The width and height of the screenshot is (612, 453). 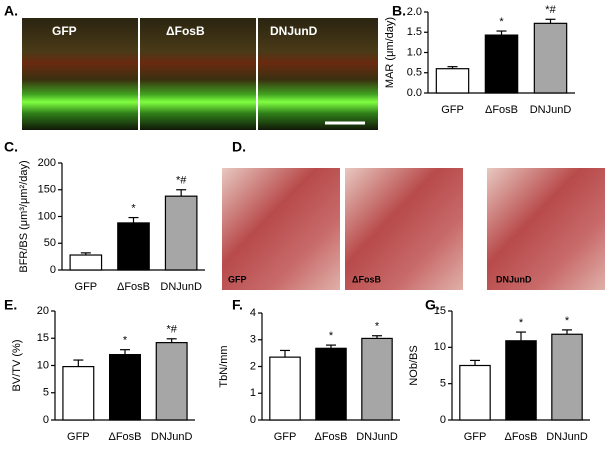 What do you see at coordinates (17, 366) in the screenshot?
I see `y-axis-label: BV/TV (%)` at bounding box center [17, 366].